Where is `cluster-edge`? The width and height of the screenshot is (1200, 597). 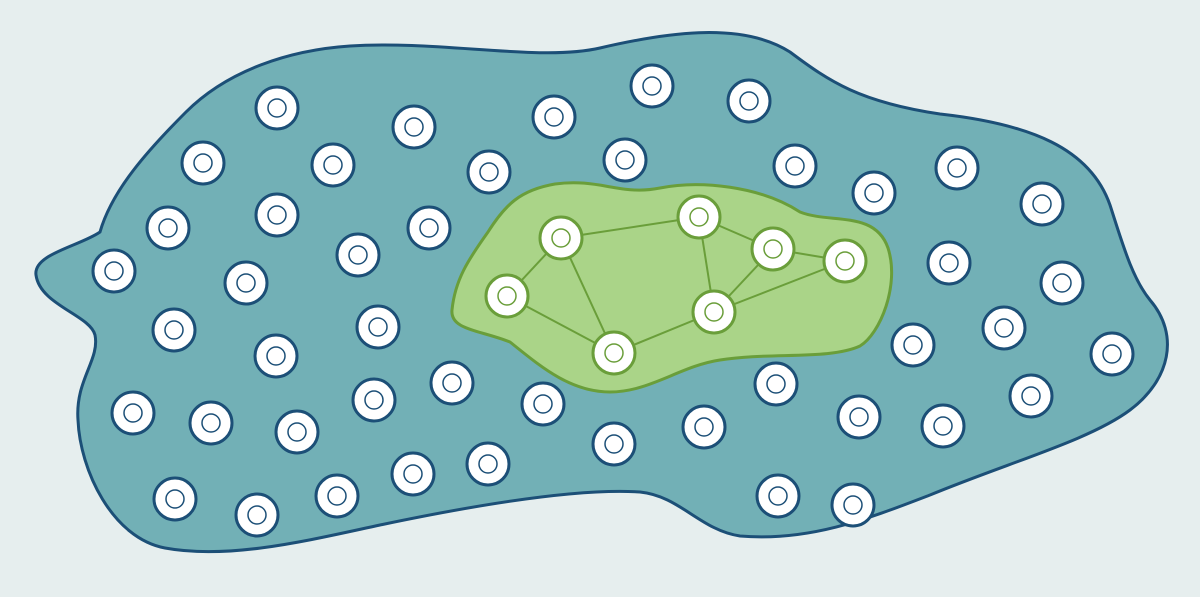
cluster-edge is located at coordinates (630, 227).